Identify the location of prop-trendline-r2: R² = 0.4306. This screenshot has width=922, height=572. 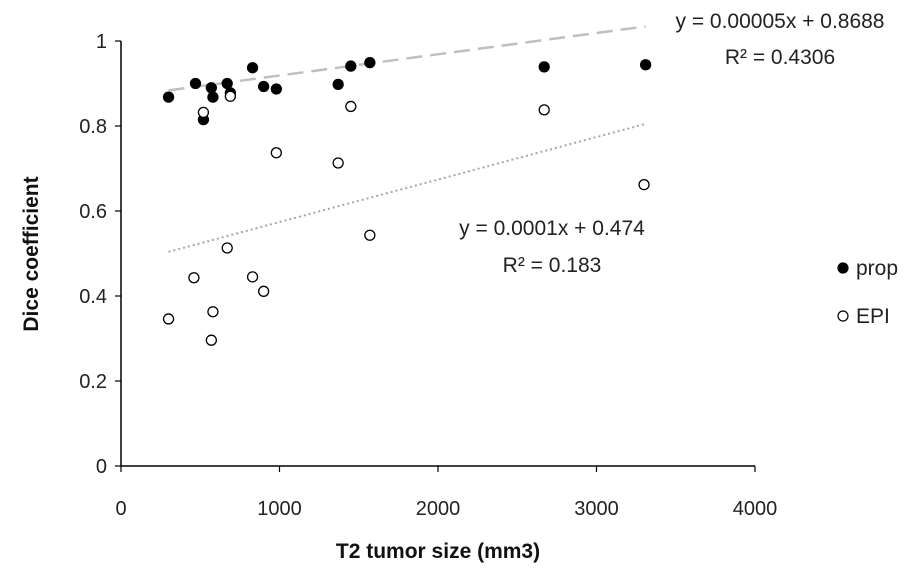
(780, 57).